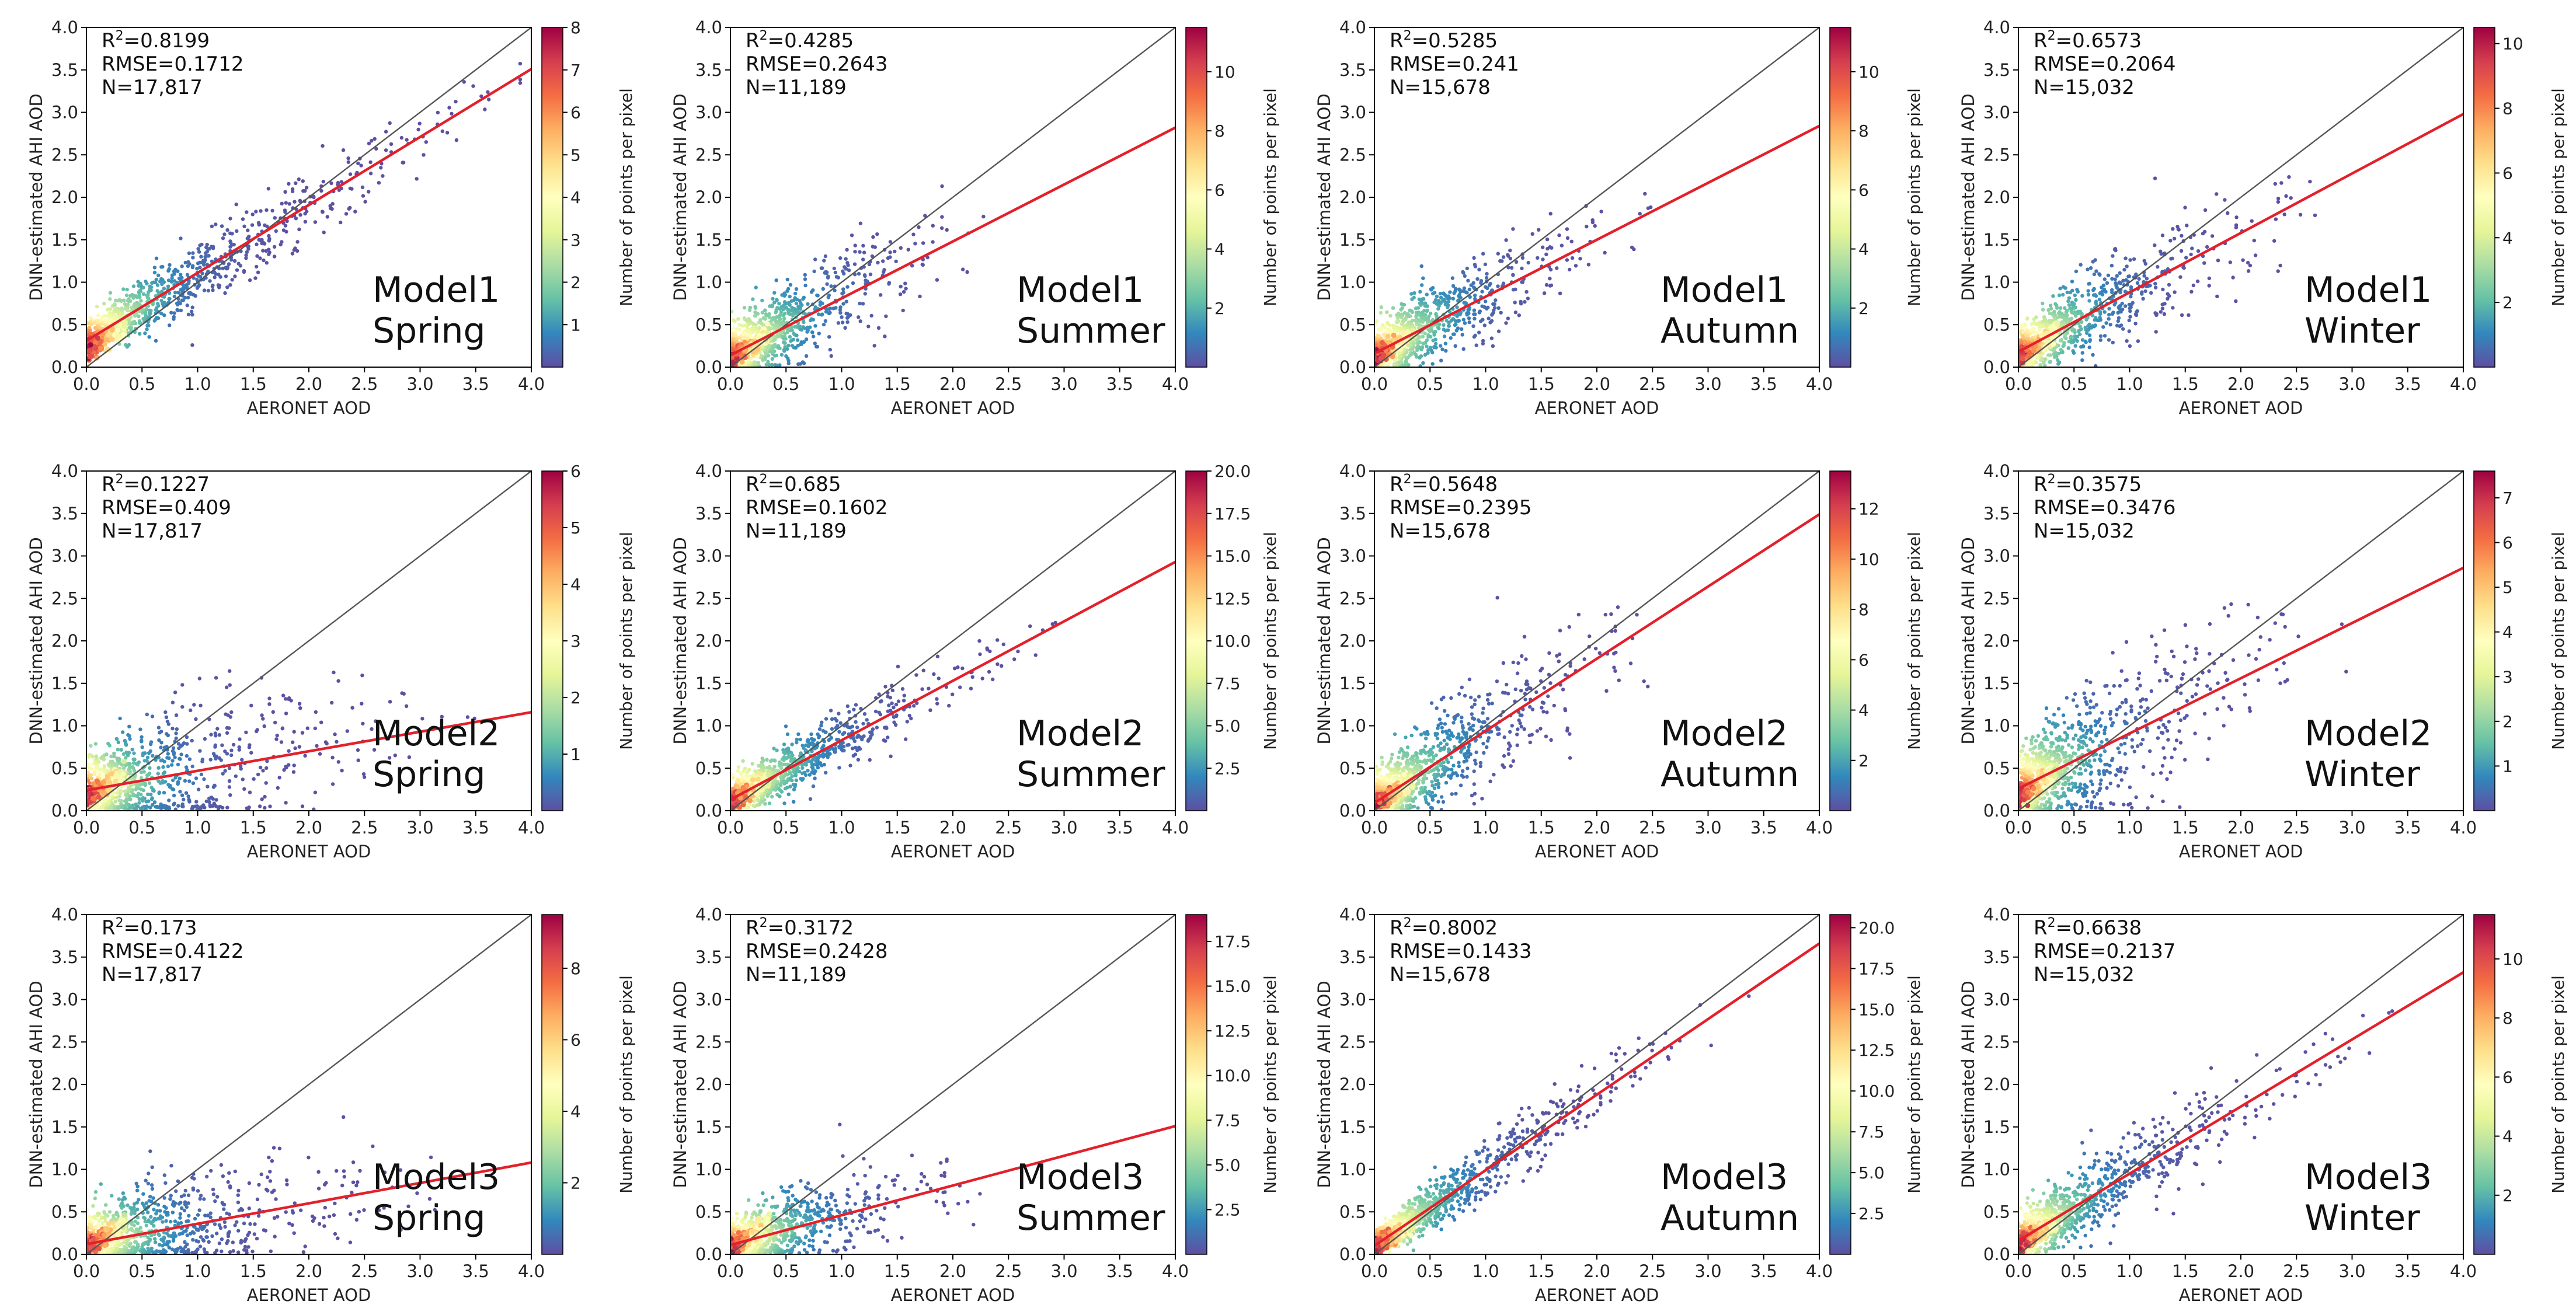  What do you see at coordinates (1324, 197) in the screenshot?
I see `y-axis-label: DNN-estimated AHI AOD` at bounding box center [1324, 197].